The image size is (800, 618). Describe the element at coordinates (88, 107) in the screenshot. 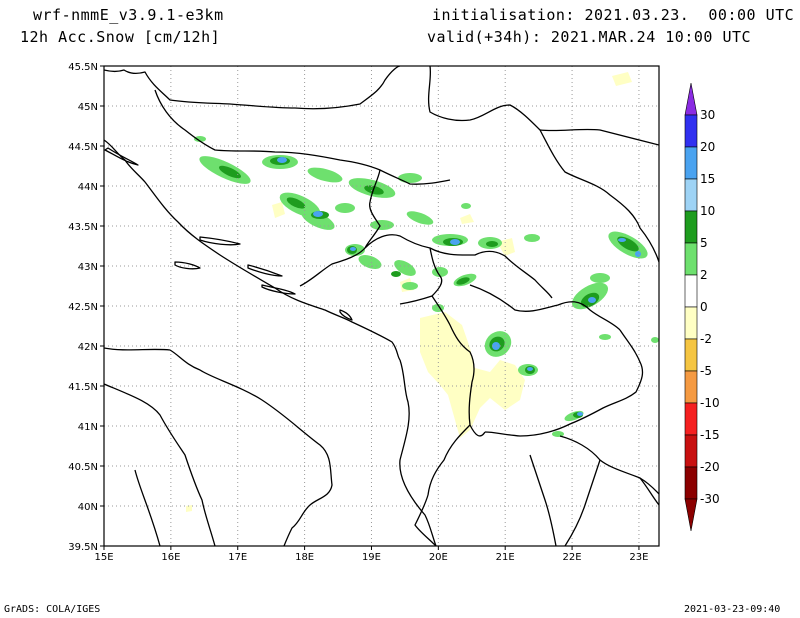

I see `lat-tick-label: 45N` at that location.